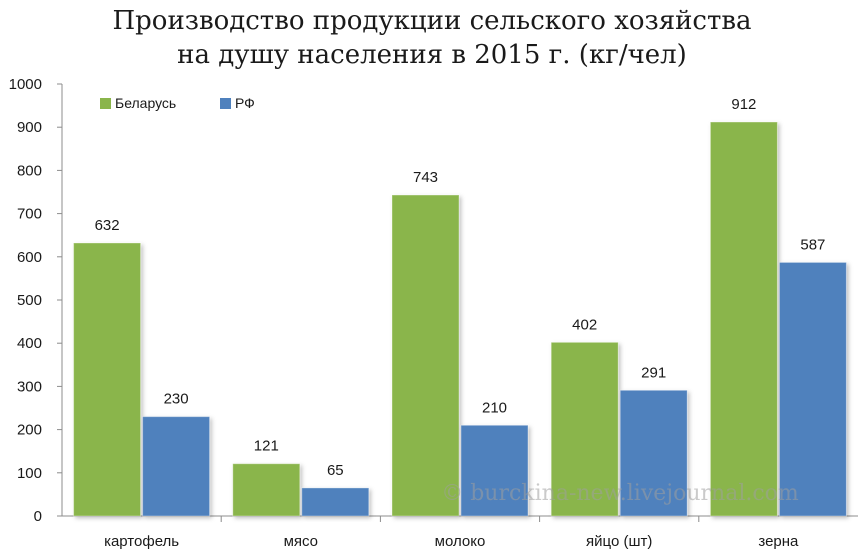  What do you see at coordinates (460, 541) in the screenshot?
I see `x-category-label: молоко` at bounding box center [460, 541].